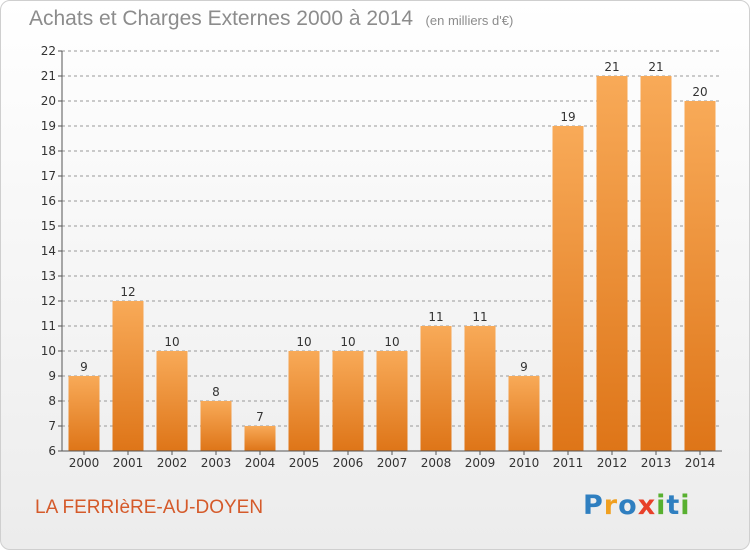  I want to click on x-tick-label: 2011, so click(568, 463).